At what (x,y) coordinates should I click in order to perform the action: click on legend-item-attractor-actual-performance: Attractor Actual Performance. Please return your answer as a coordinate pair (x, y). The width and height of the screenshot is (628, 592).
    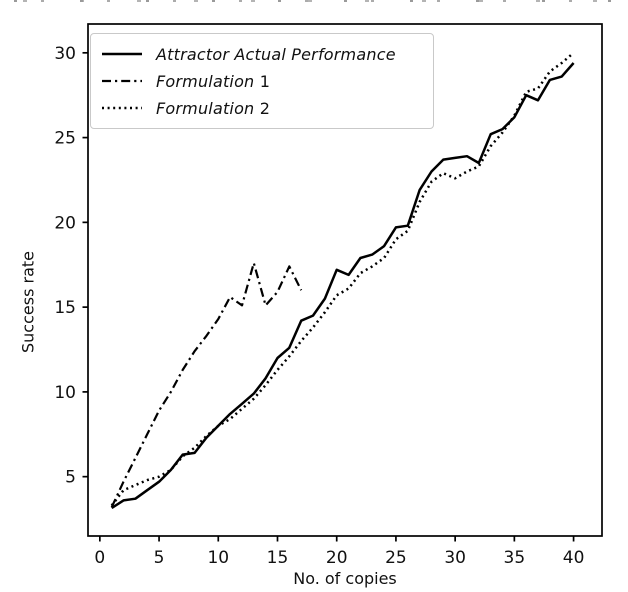
    Looking at the image, I should click on (262, 54).